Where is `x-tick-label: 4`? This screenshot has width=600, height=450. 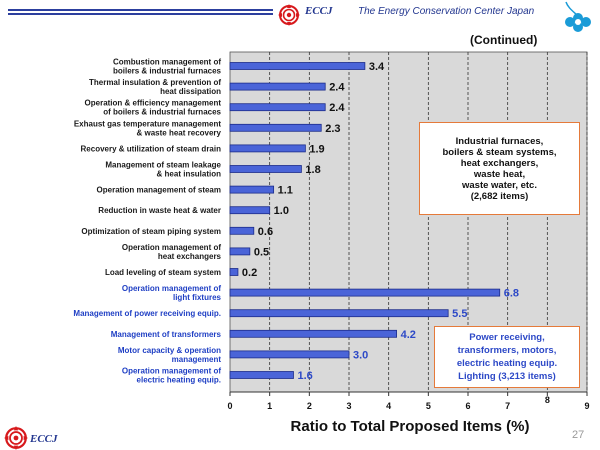 x-tick-label: 4 is located at coordinates (388, 406).